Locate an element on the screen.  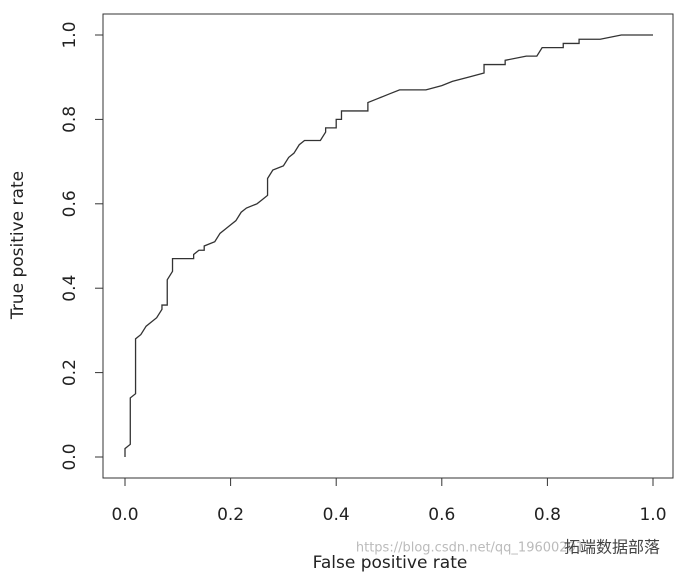
y-tick-label: 1.0 is located at coordinates (70, 34).